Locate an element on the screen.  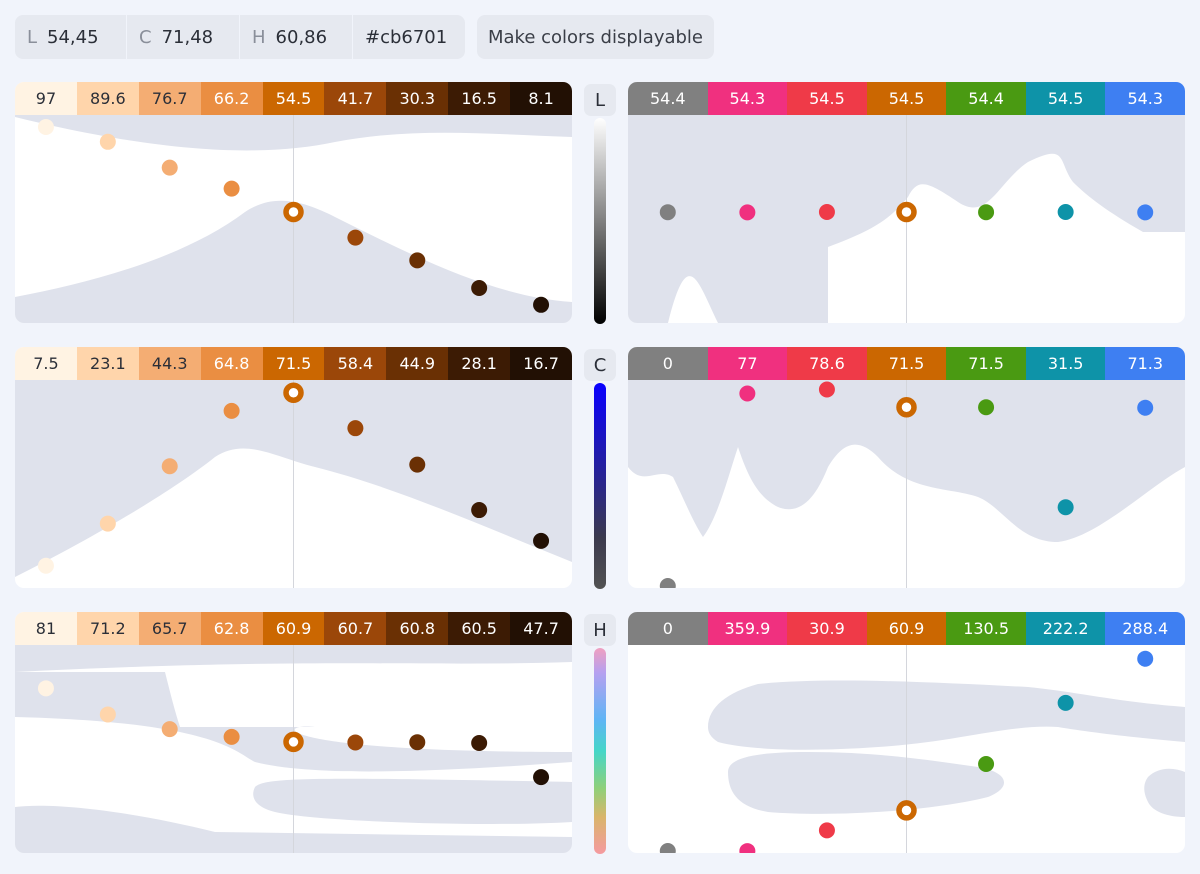
scale-l-value-3: 66.2 is located at coordinates (231, 98).